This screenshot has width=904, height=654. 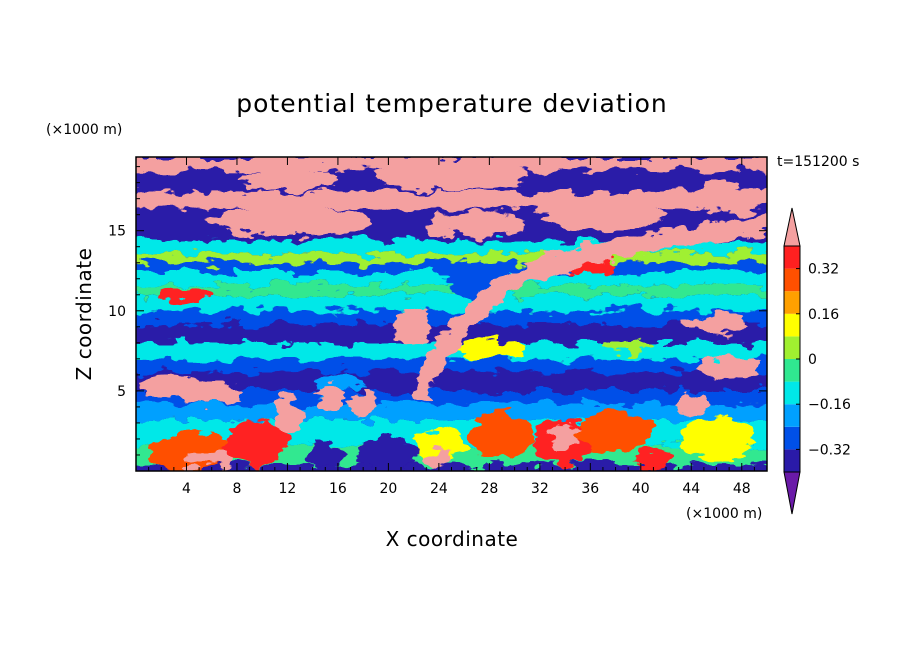 I want to click on x-tick-label-20: 20, so click(x=388, y=489).